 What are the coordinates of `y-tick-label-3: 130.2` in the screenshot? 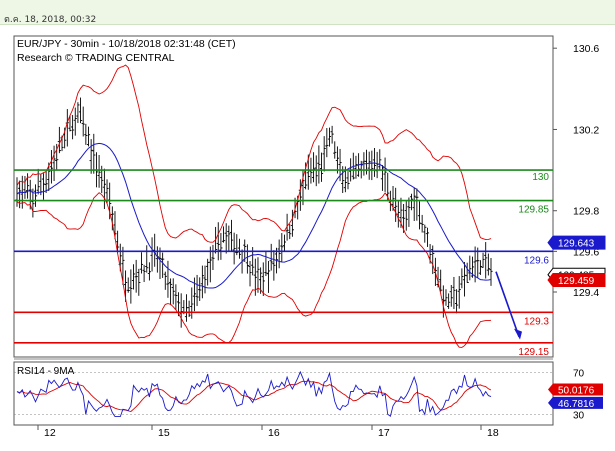 It's located at (586, 130).